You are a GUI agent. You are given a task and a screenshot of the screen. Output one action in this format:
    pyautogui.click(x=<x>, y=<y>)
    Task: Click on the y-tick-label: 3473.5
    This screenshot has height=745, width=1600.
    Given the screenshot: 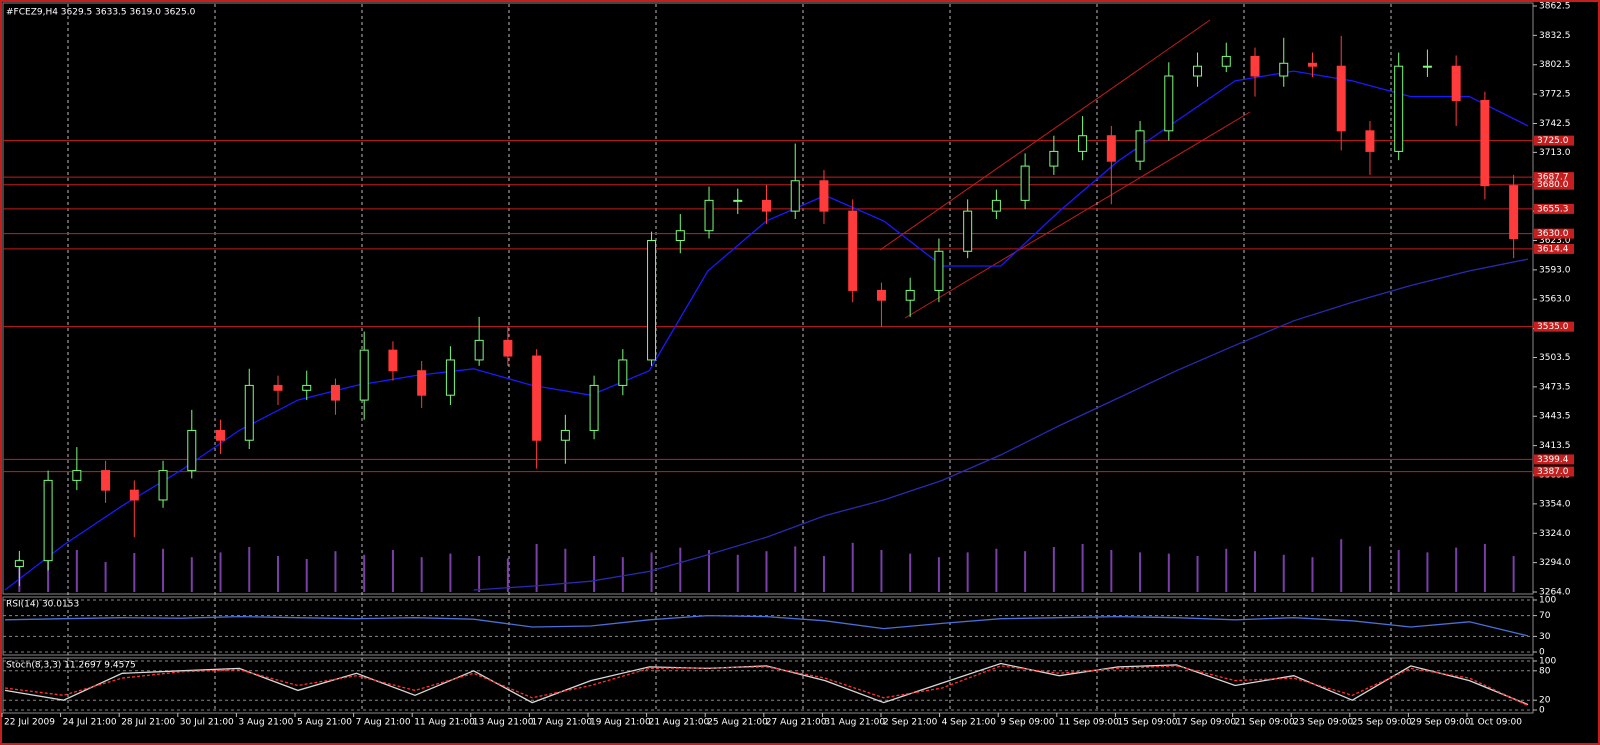 What is the action you would take?
    pyautogui.click(x=1555, y=387)
    